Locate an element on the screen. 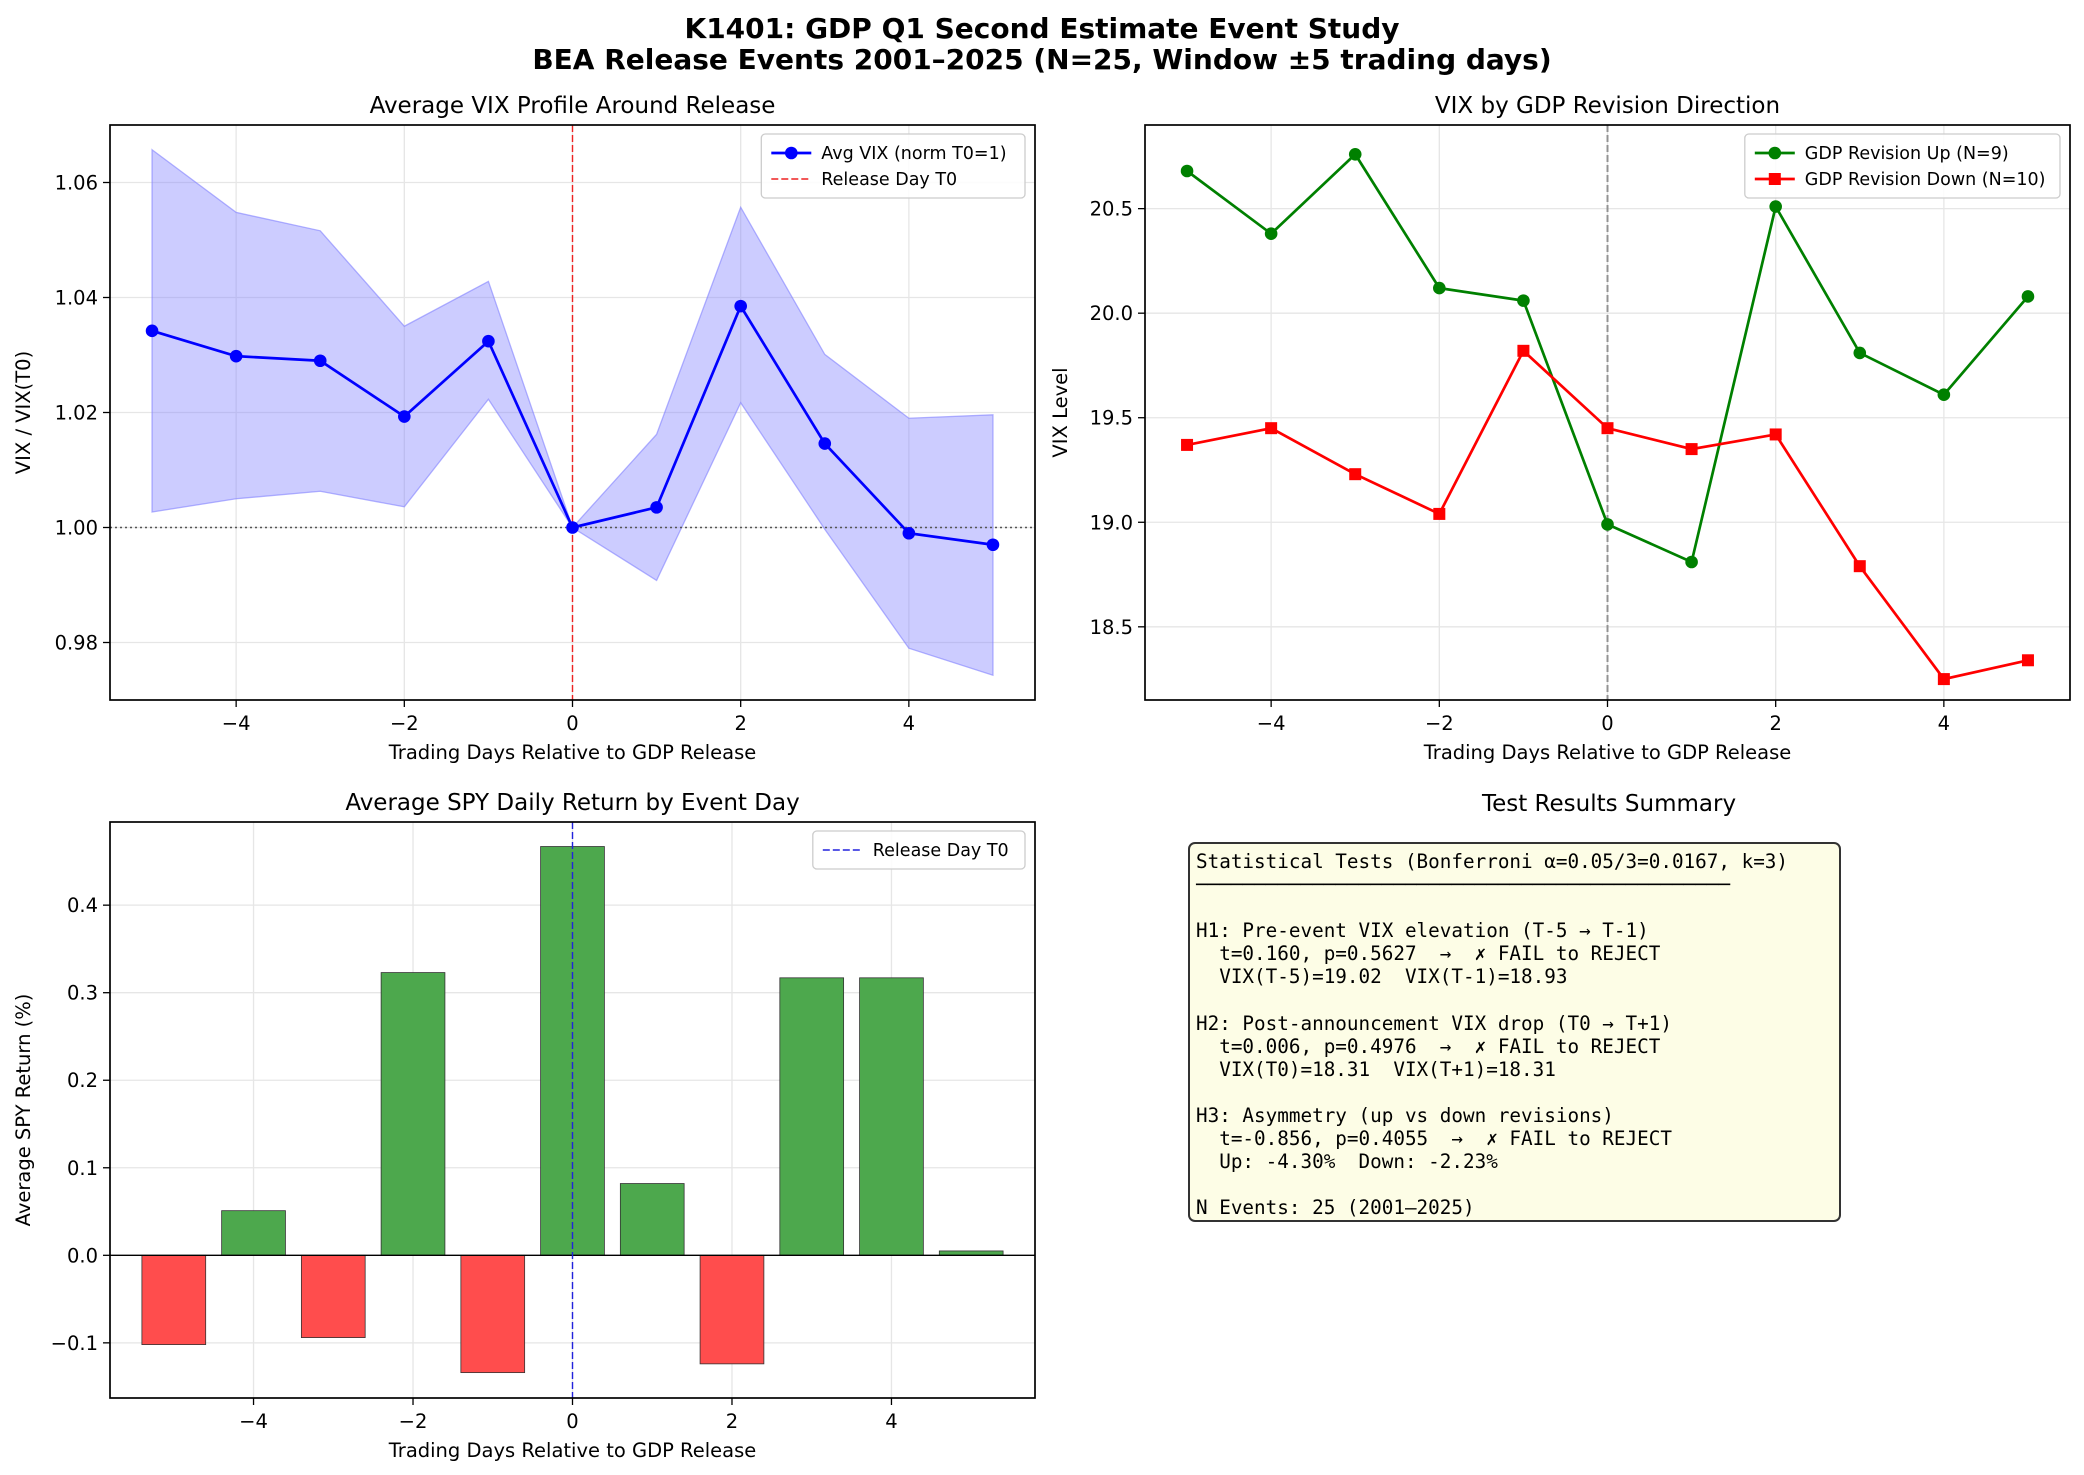 Image resolution: width=2084 pixels, height=1475 pixels. chart-title: VIX by GDP Revision Direction is located at coordinates (1607, 106).